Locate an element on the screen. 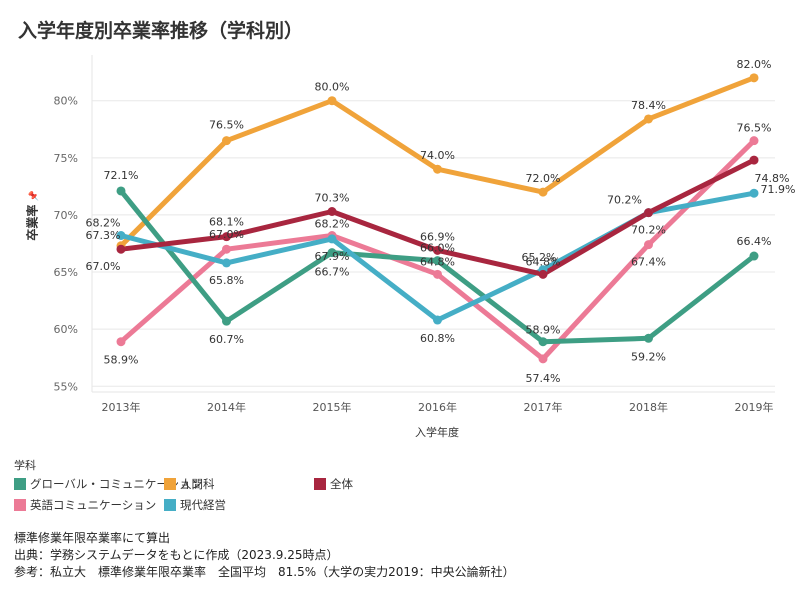 This screenshot has width=800, height=600. x-tick-label: 2016年 is located at coordinates (437, 407).